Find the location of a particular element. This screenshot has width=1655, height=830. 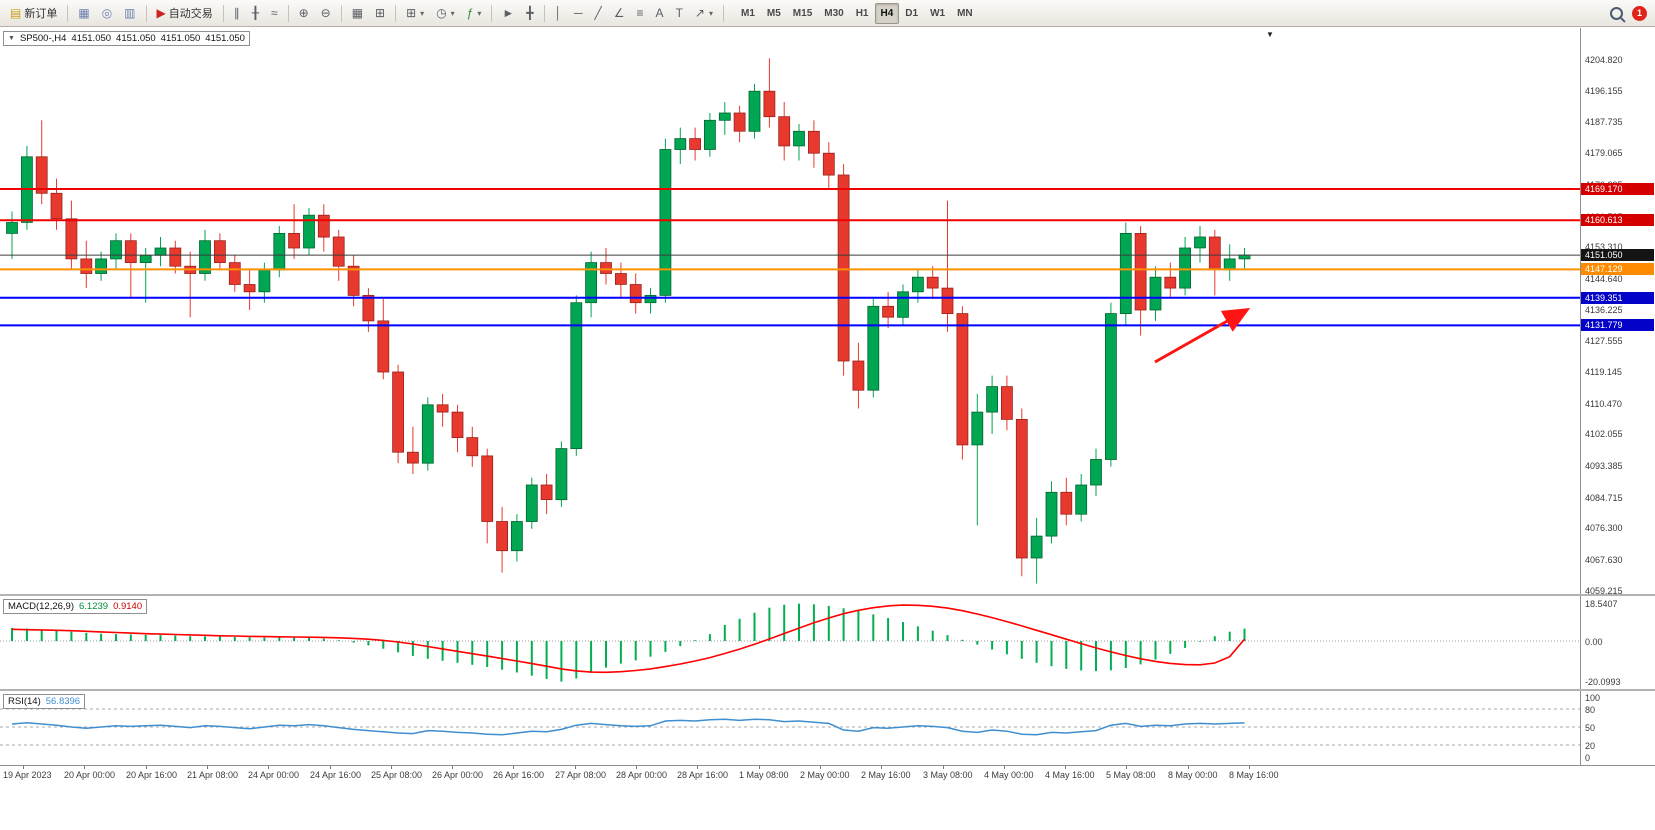

arrows-icon: ↗ is located at coordinates (699, 13).